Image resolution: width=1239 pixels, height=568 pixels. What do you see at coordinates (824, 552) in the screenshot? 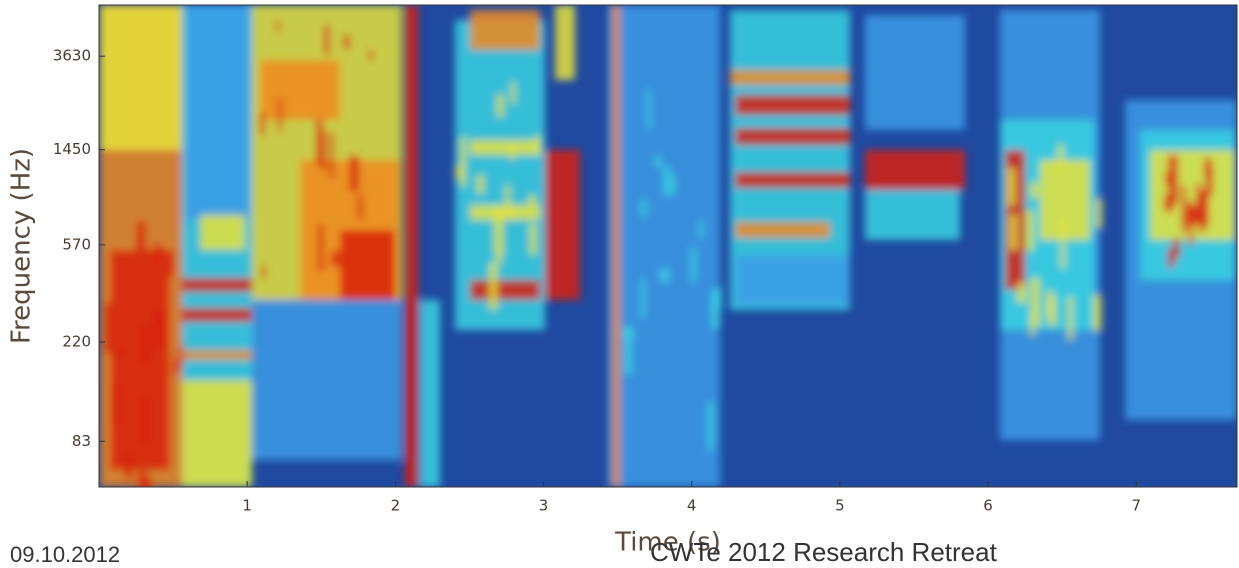
I see `footer-event: CWTe 2012 Research Retreat` at bounding box center [824, 552].